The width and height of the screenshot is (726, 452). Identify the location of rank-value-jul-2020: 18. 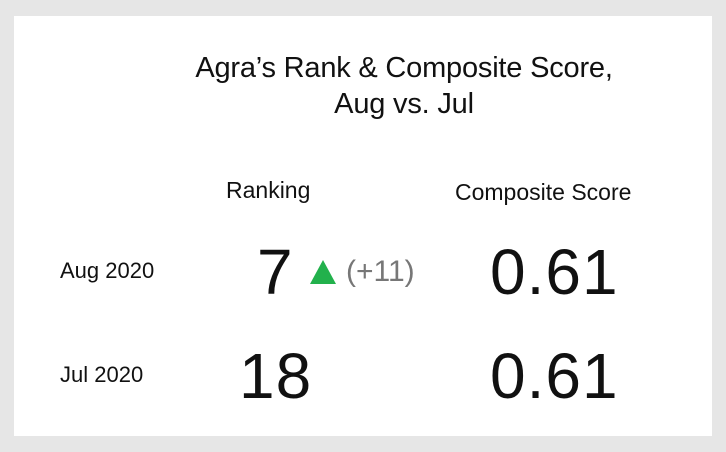
(276, 376).